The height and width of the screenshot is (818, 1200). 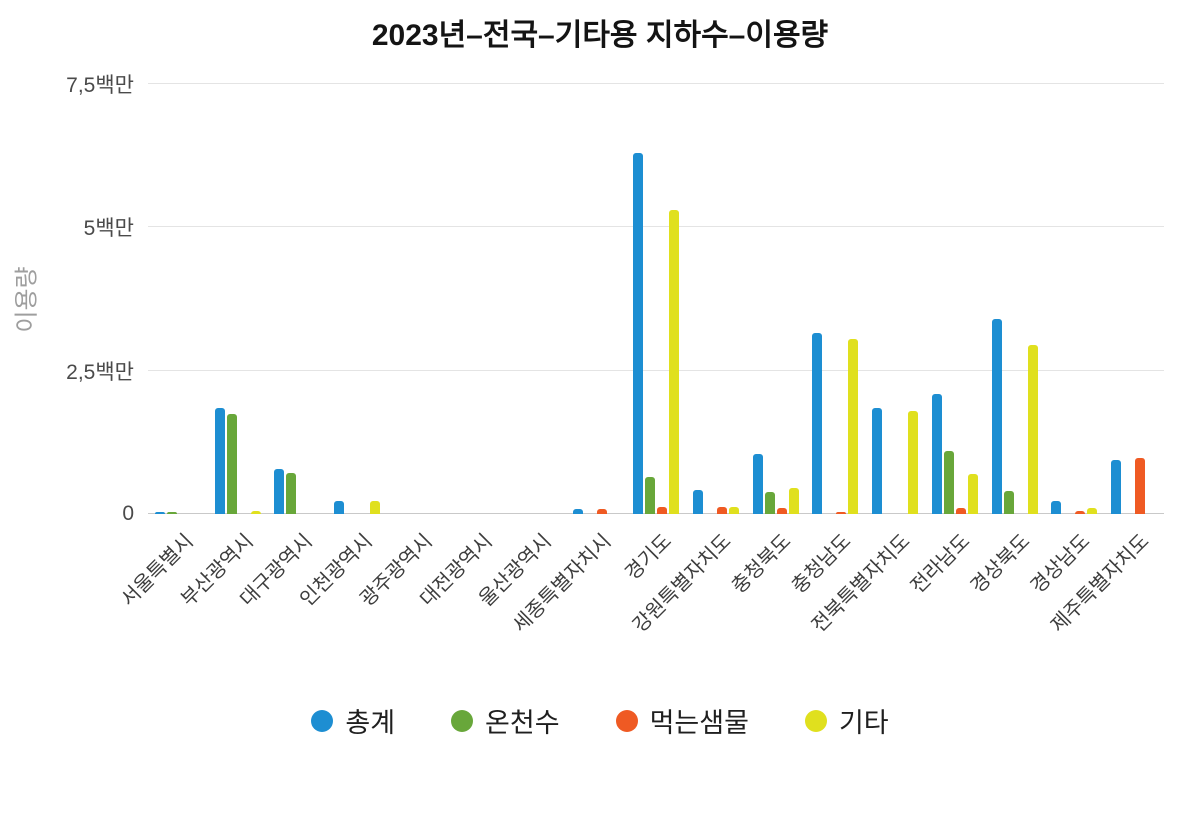 I want to click on y-axis-ticks: 0 2,5백만 5백만 7,5백만, so click(x=98, y=299).